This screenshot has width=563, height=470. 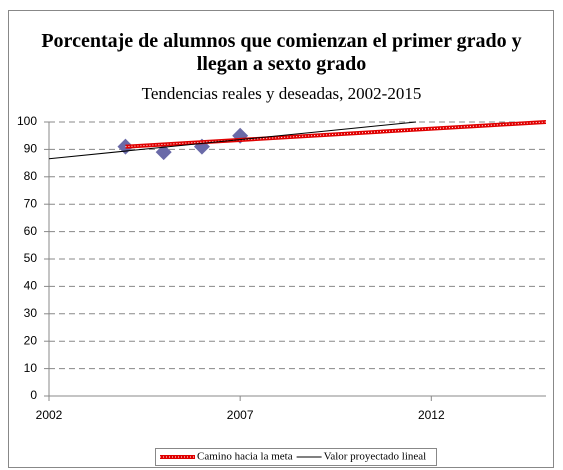 What do you see at coordinates (33, 395) in the screenshot?
I see `y-tick-label: 0` at bounding box center [33, 395].